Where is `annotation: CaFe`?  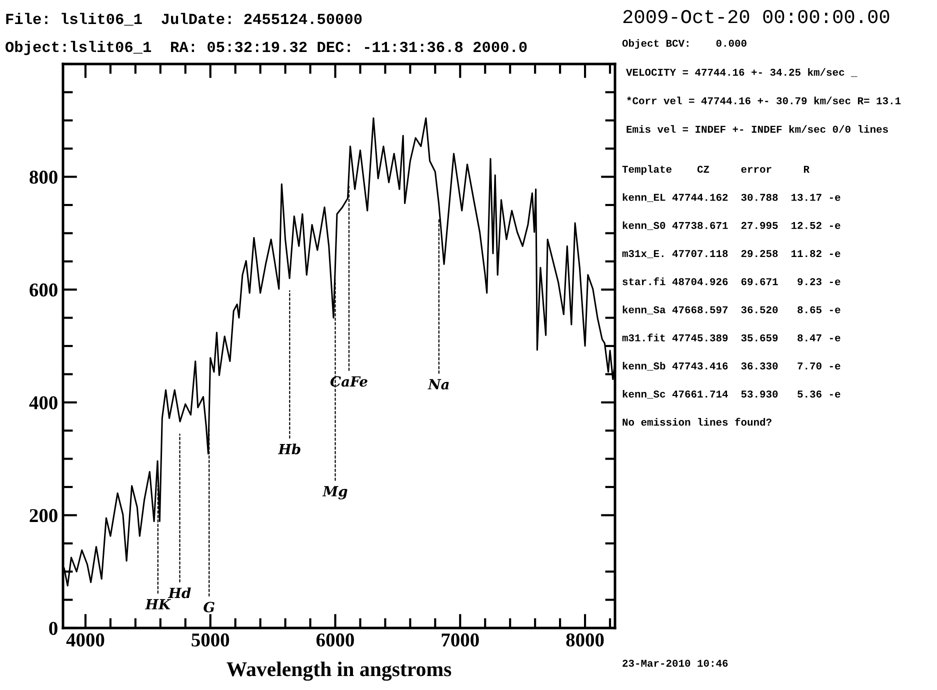 annotation: CaFe is located at coordinates (349, 381).